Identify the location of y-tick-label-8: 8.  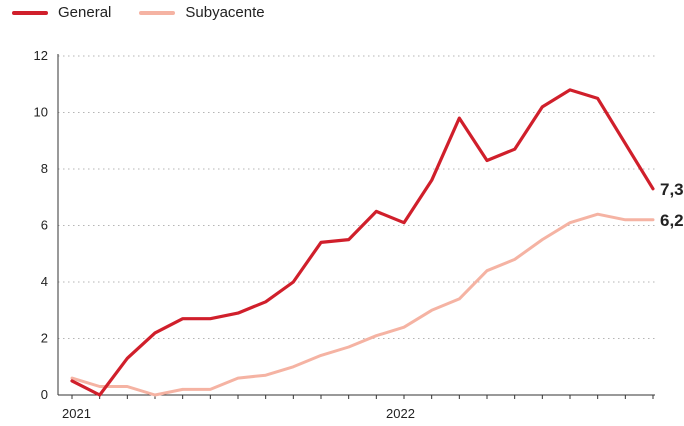
(44, 168).